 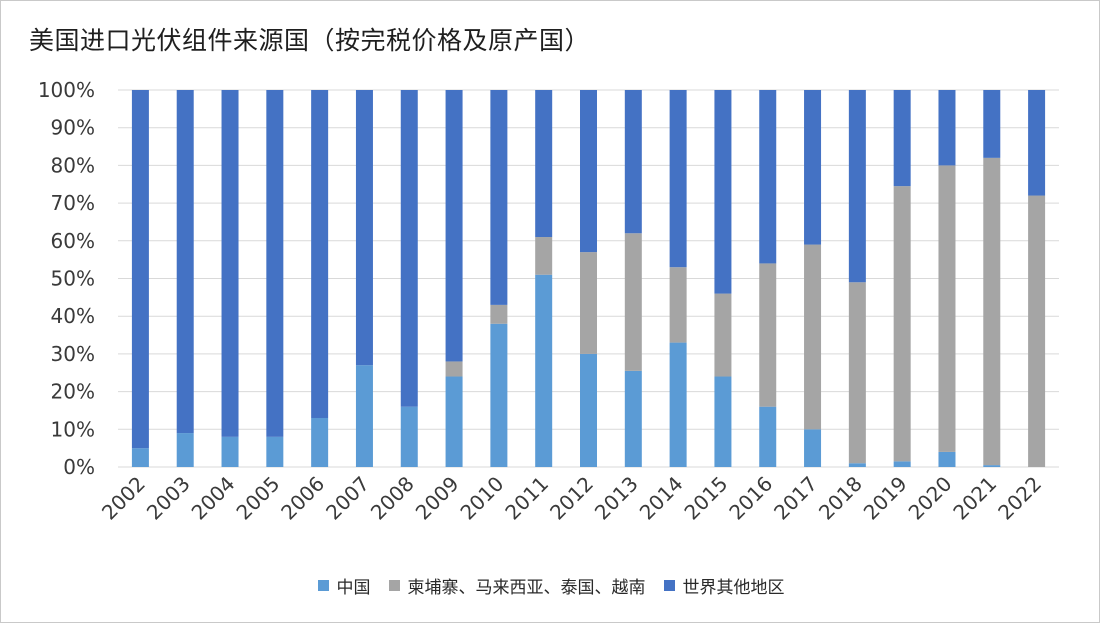 What do you see at coordinates (73, 128) in the screenshot?
I see `y-tick-label: 90%` at bounding box center [73, 128].